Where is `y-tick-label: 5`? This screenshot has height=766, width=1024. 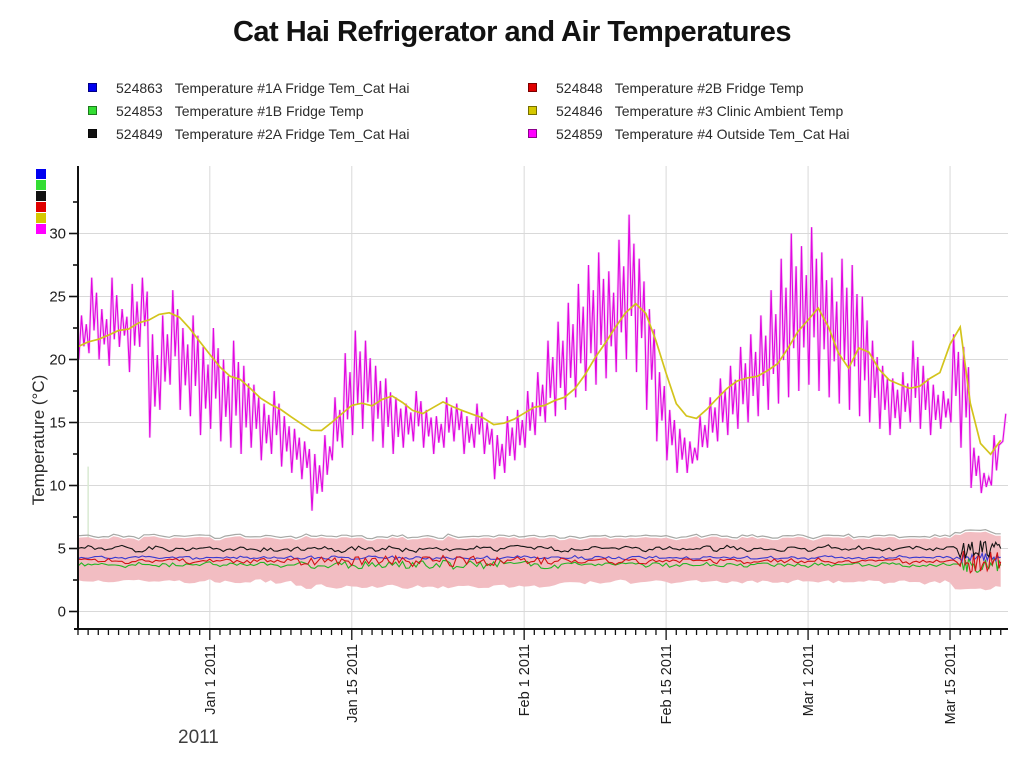 y-tick-label: 5 is located at coordinates (62, 549).